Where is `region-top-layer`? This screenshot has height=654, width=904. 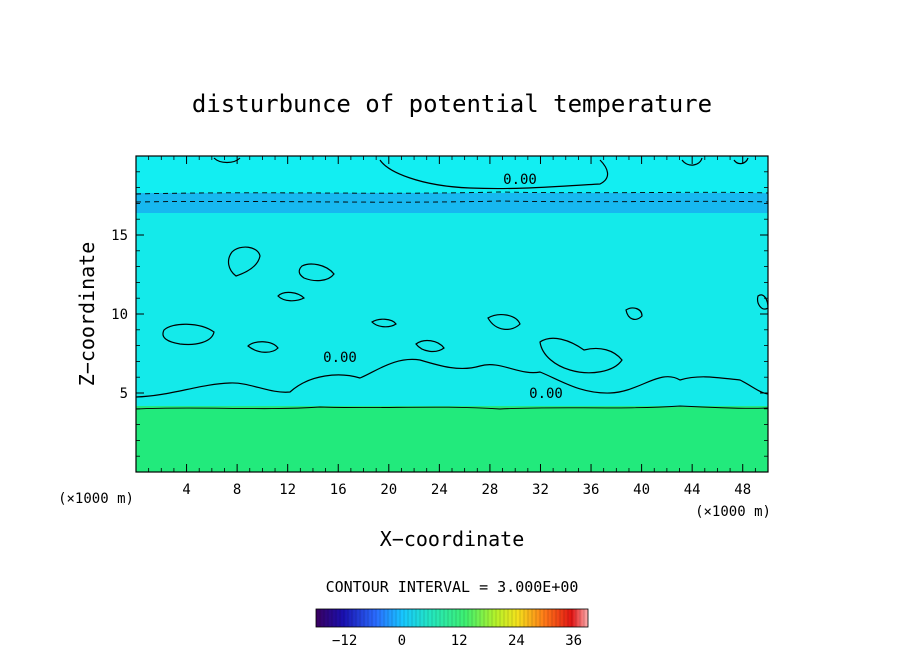
region-top-layer is located at coordinates (452, 174).